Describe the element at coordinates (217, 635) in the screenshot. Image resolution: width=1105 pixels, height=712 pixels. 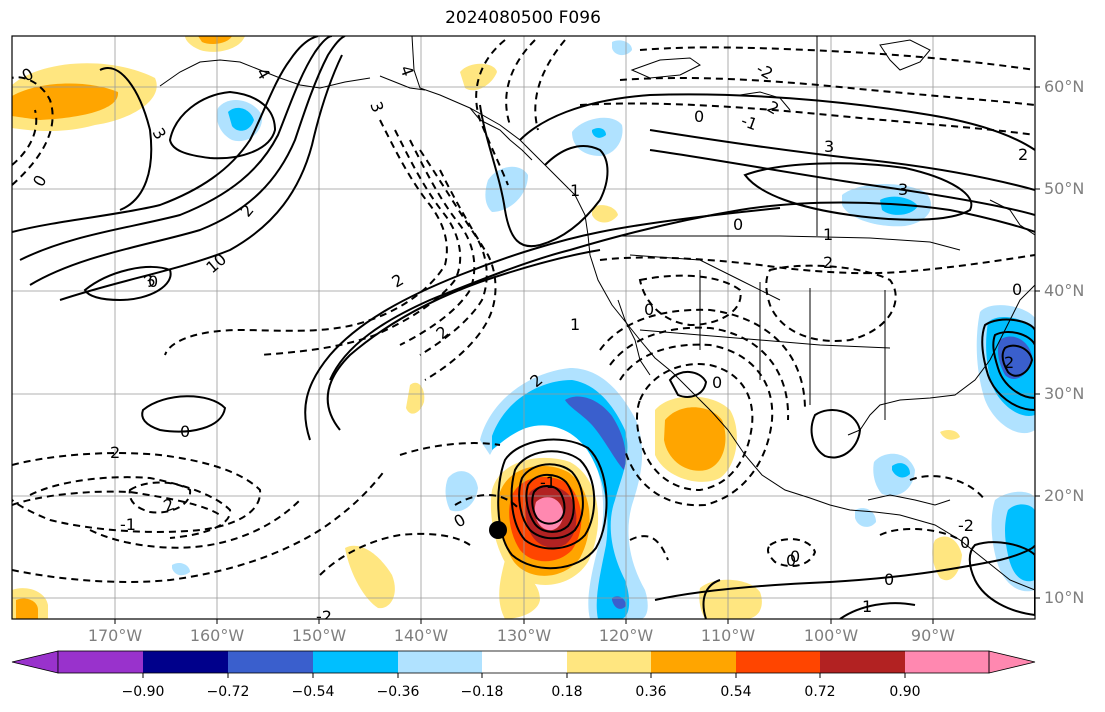
I see `lon-label-160w: 160°W` at that location.